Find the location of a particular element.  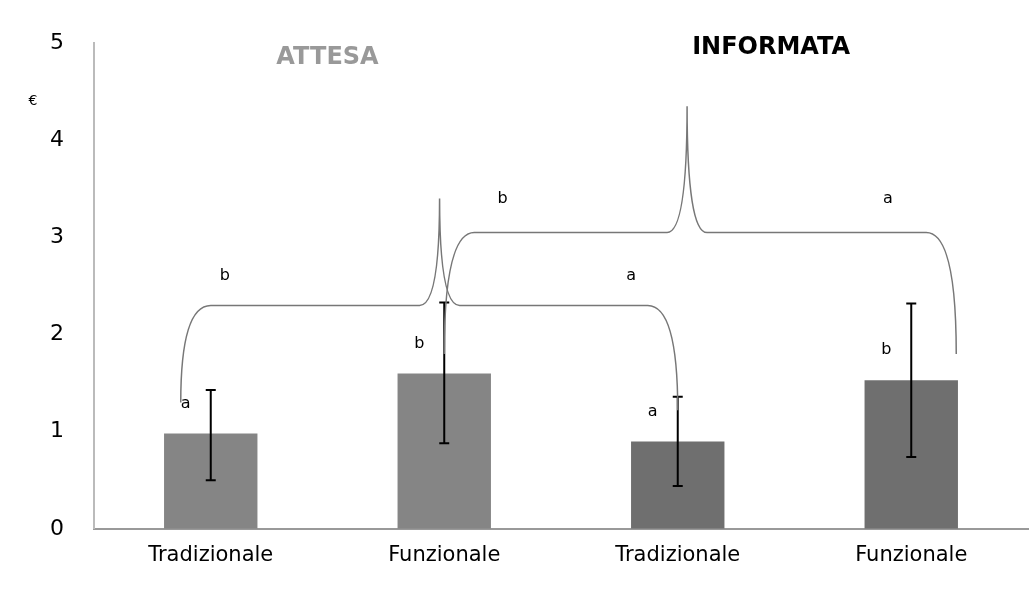

y-tick-label: 2 is located at coordinates (57, 333).